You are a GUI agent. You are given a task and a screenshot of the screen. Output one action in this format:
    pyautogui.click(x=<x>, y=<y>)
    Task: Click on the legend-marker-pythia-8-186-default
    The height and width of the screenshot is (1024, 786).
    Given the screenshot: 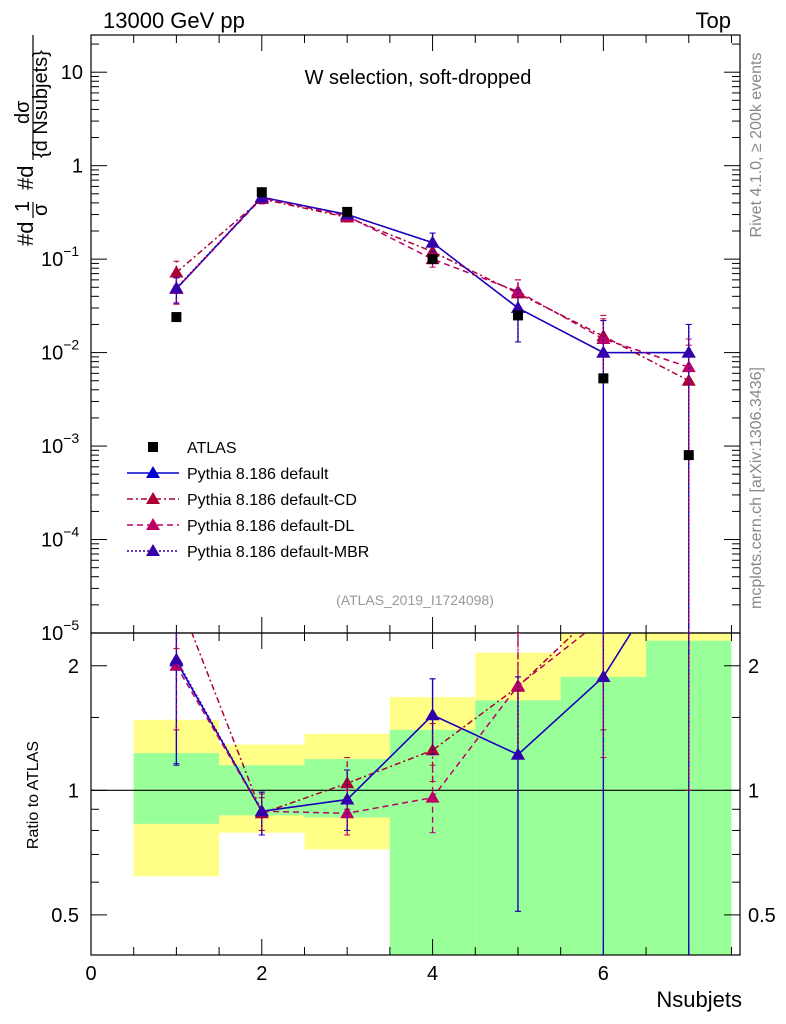 What is the action you would take?
    pyautogui.click(x=153, y=472)
    